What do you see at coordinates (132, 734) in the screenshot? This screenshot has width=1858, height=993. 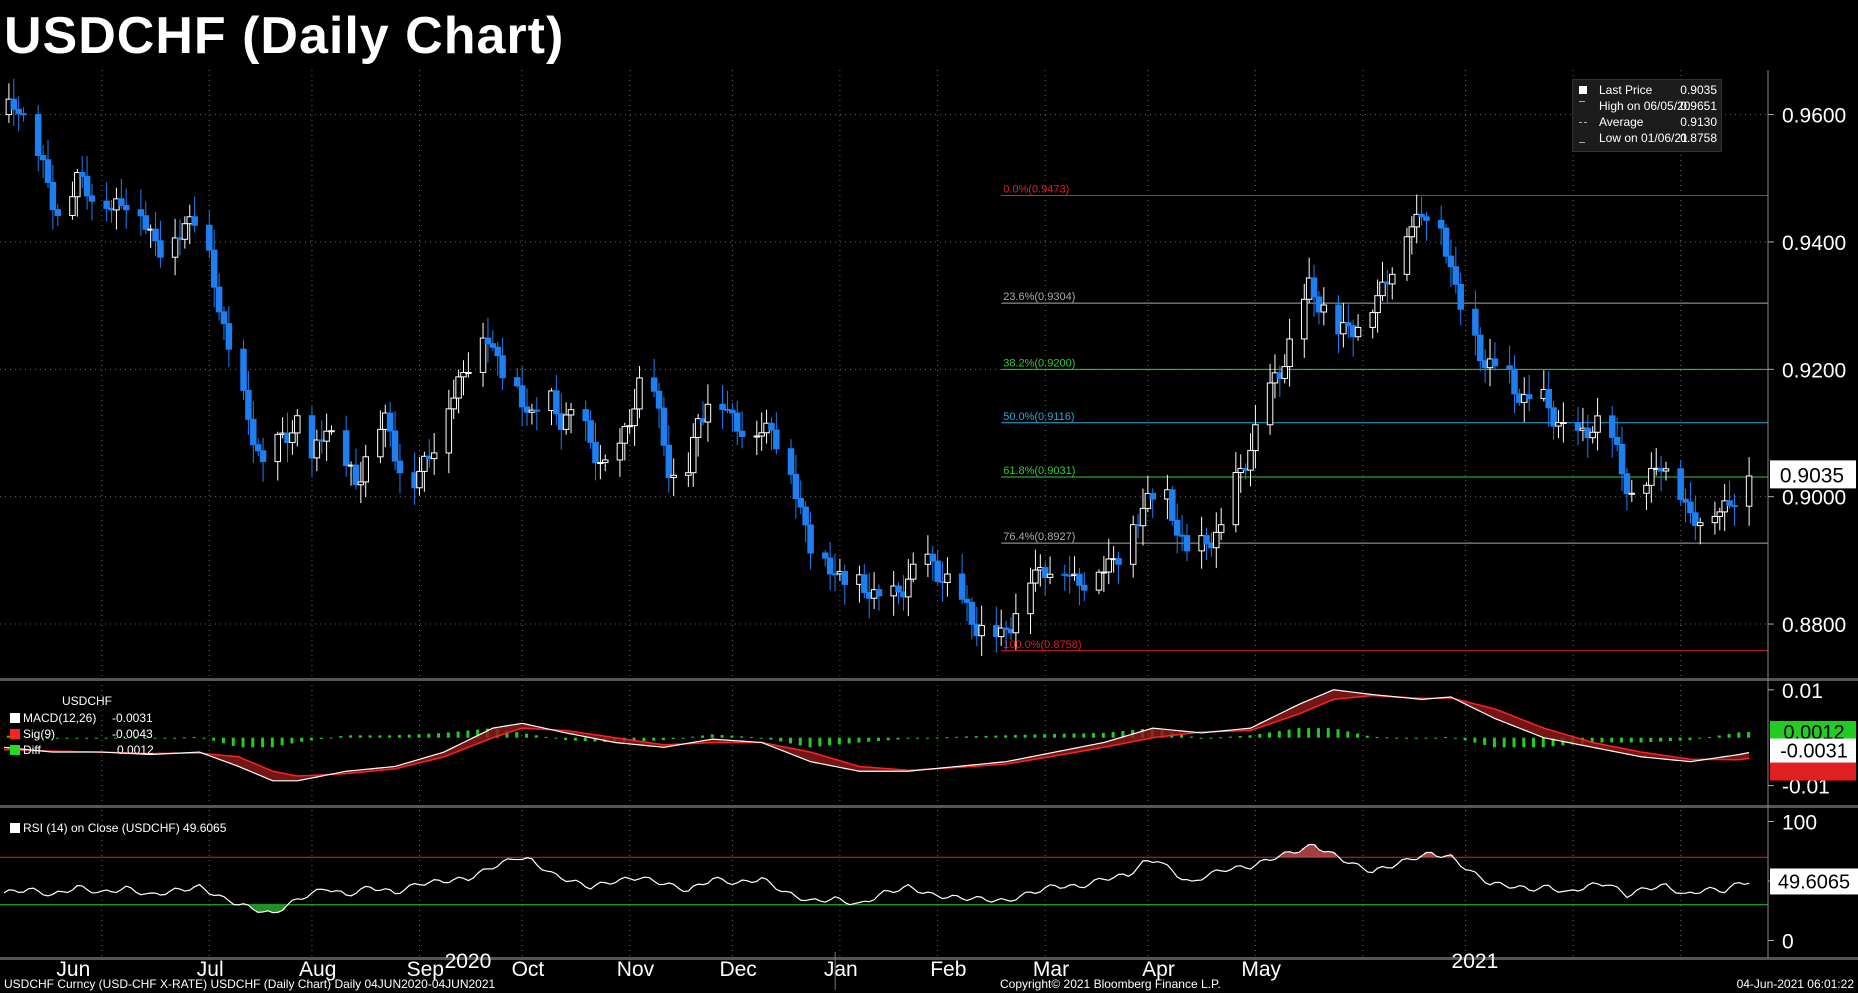 I see `signal-value: -0.0043` at bounding box center [132, 734].